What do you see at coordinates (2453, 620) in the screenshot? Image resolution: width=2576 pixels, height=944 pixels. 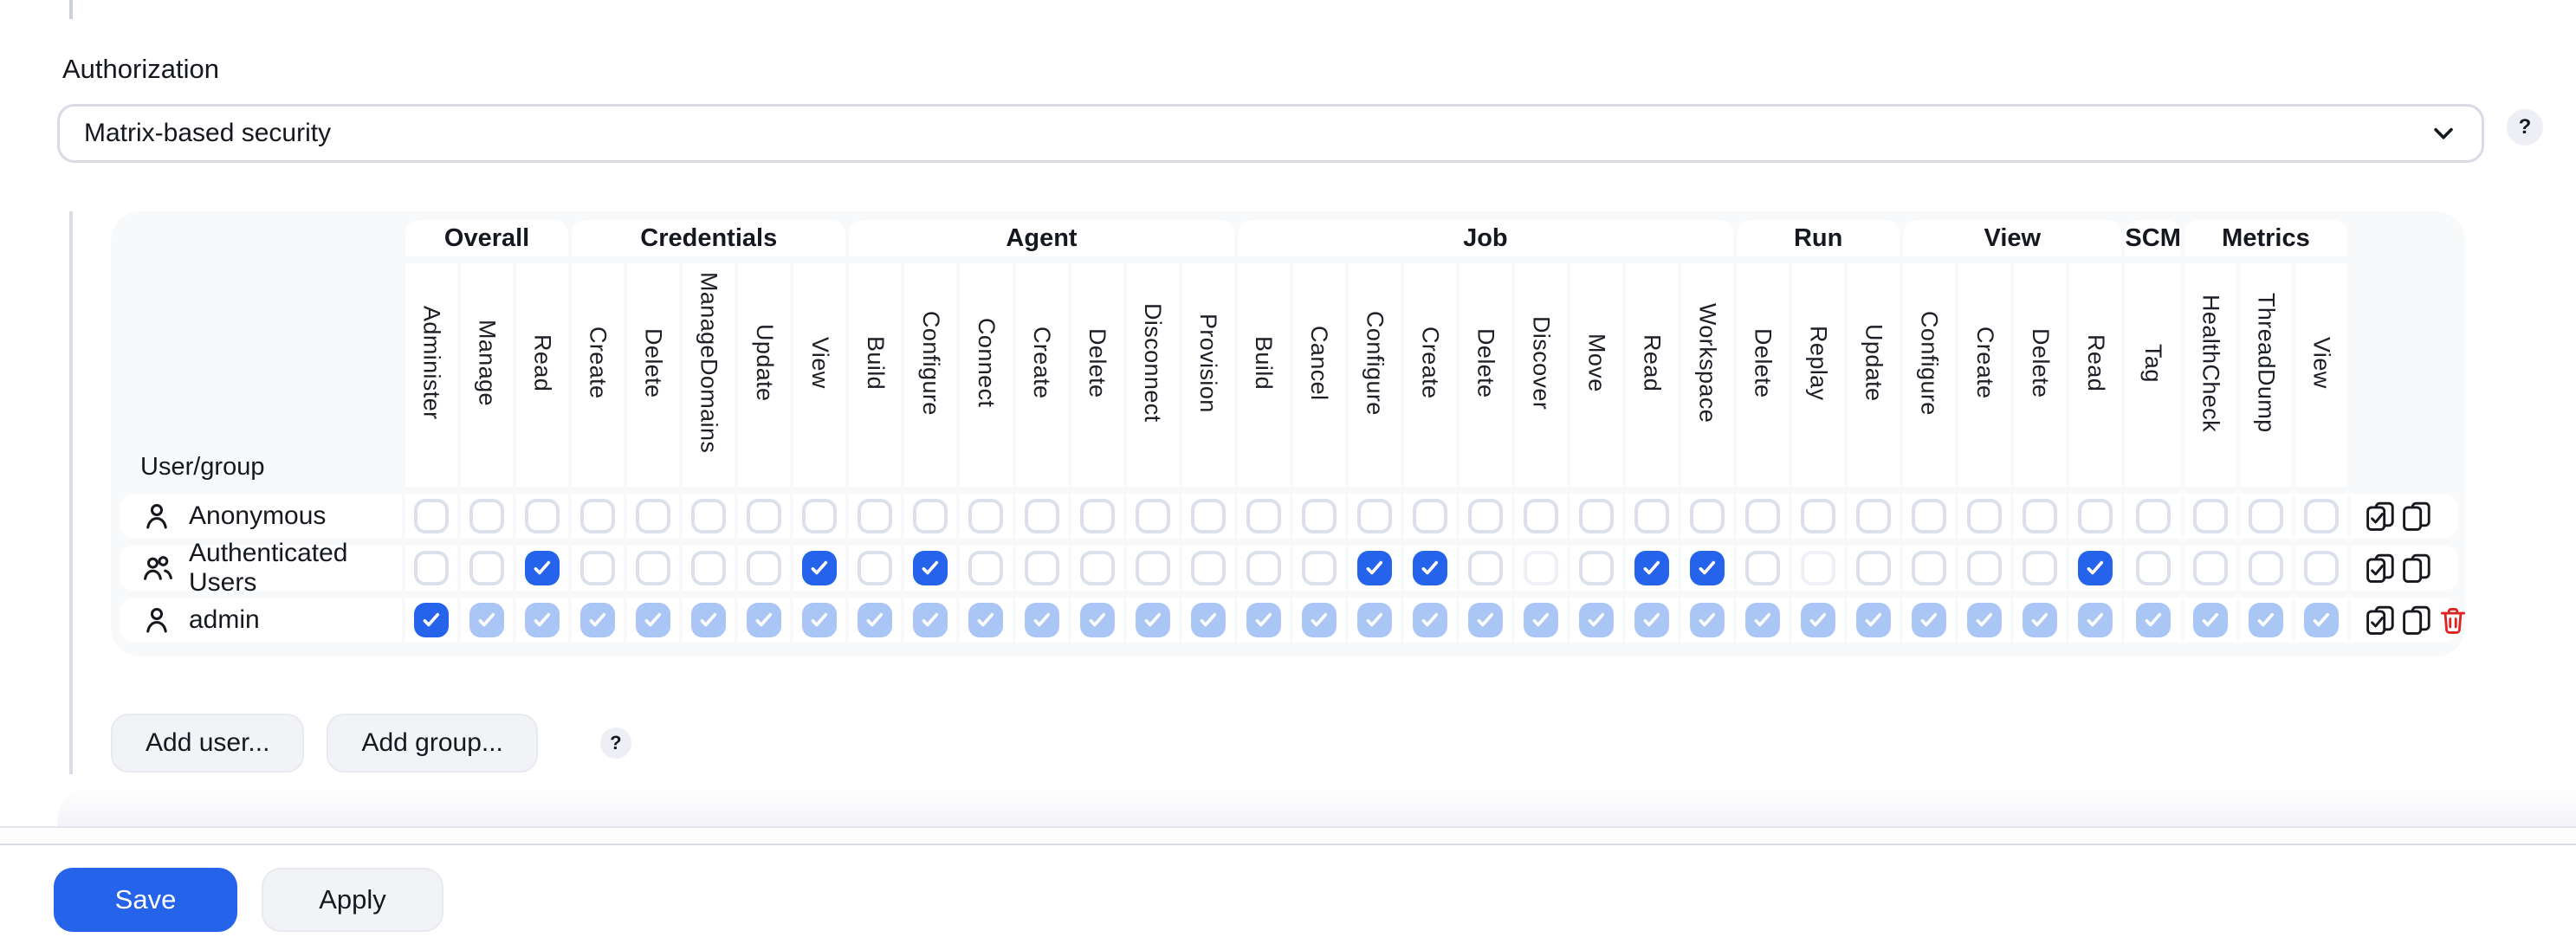 I see `delete-row-button` at bounding box center [2453, 620].